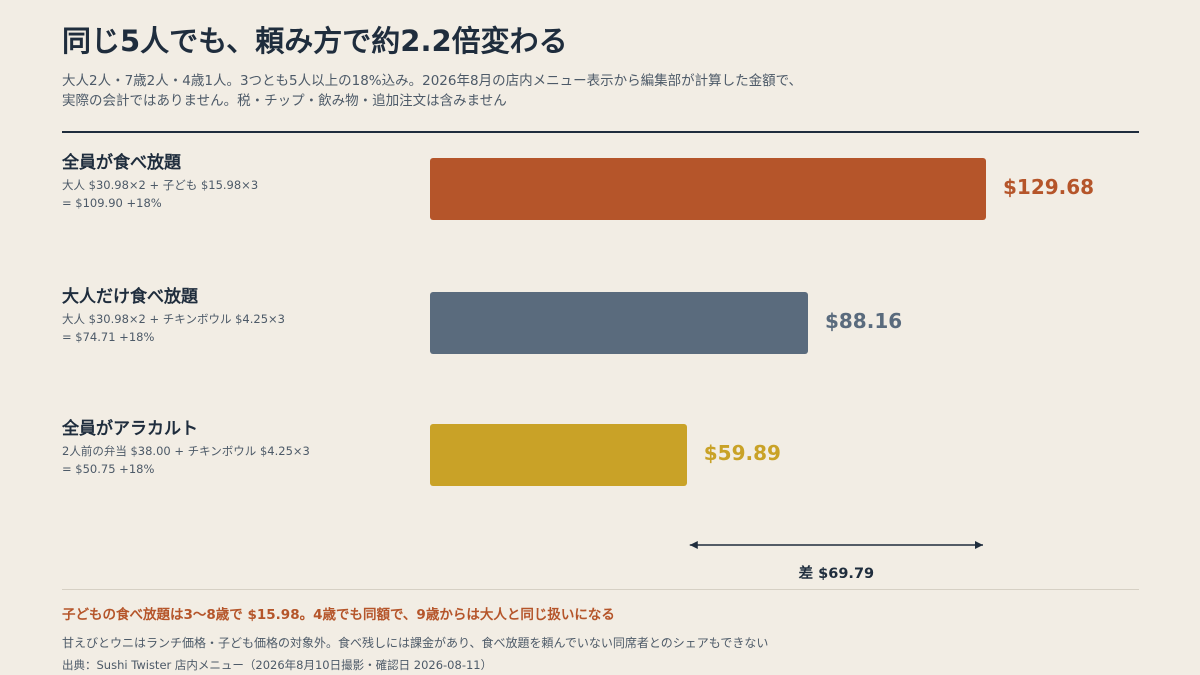 The width and height of the screenshot is (1200, 675). What do you see at coordinates (160, 185) in the screenshot?
I see `calculation-note-line: 大人 $30.98×2 + 子ども $15.98×3` at bounding box center [160, 185].